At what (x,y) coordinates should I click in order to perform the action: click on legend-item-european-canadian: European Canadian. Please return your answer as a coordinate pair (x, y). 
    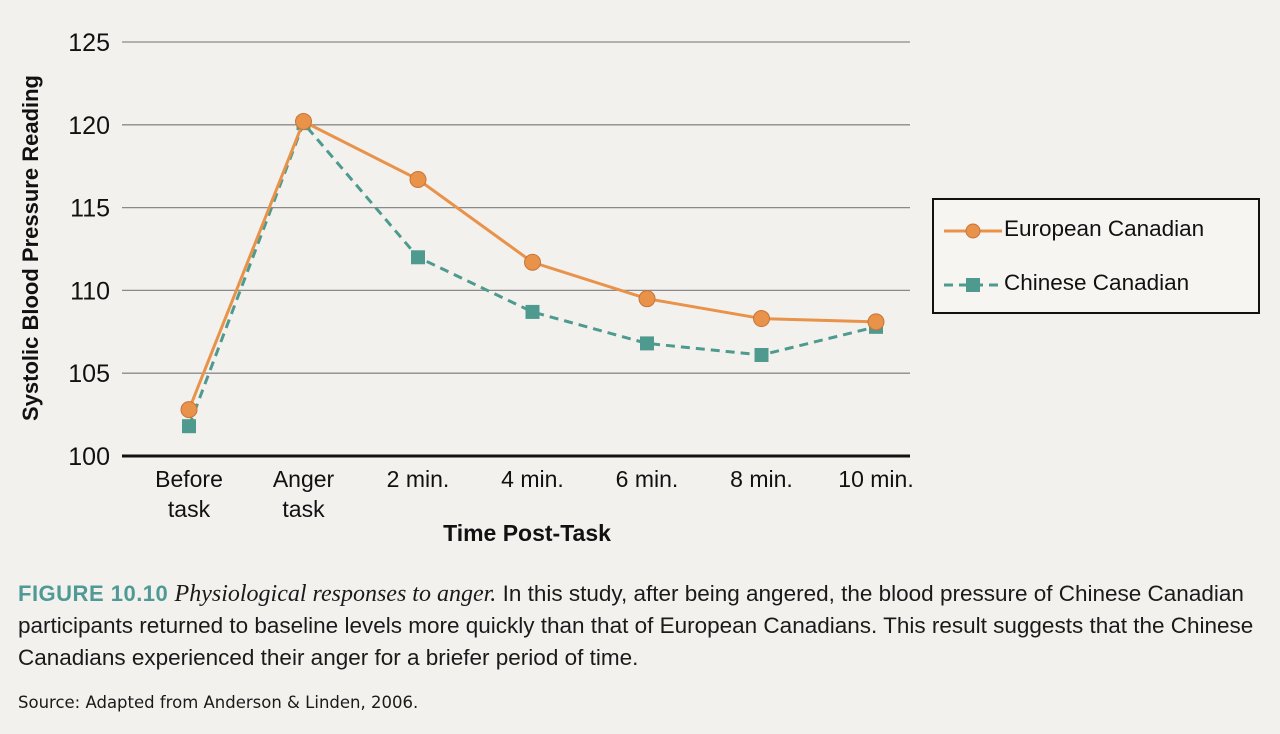
    Looking at the image, I should click on (1096, 230).